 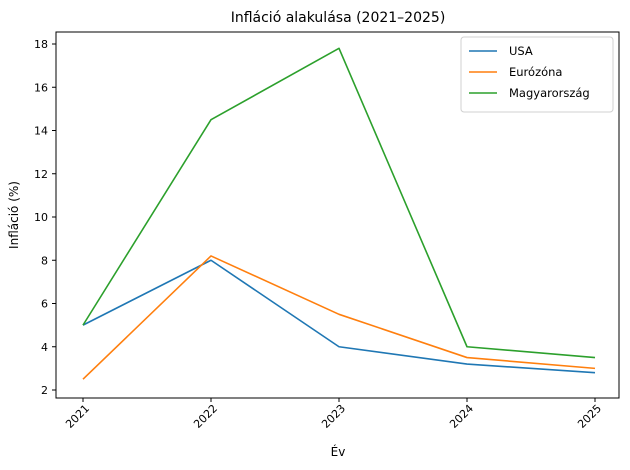 What do you see at coordinates (521, 51) in the screenshot?
I see `legend-label: USA` at bounding box center [521, 51].